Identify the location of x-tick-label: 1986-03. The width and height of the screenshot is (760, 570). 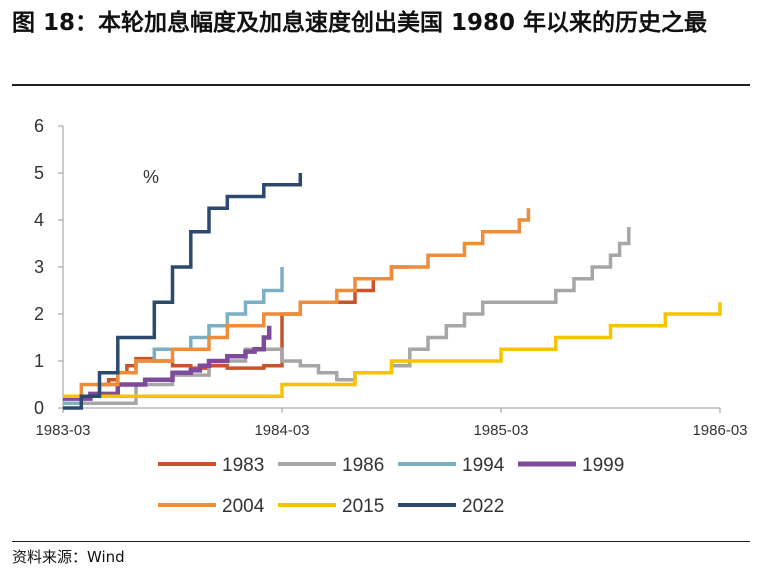
(719, 430).